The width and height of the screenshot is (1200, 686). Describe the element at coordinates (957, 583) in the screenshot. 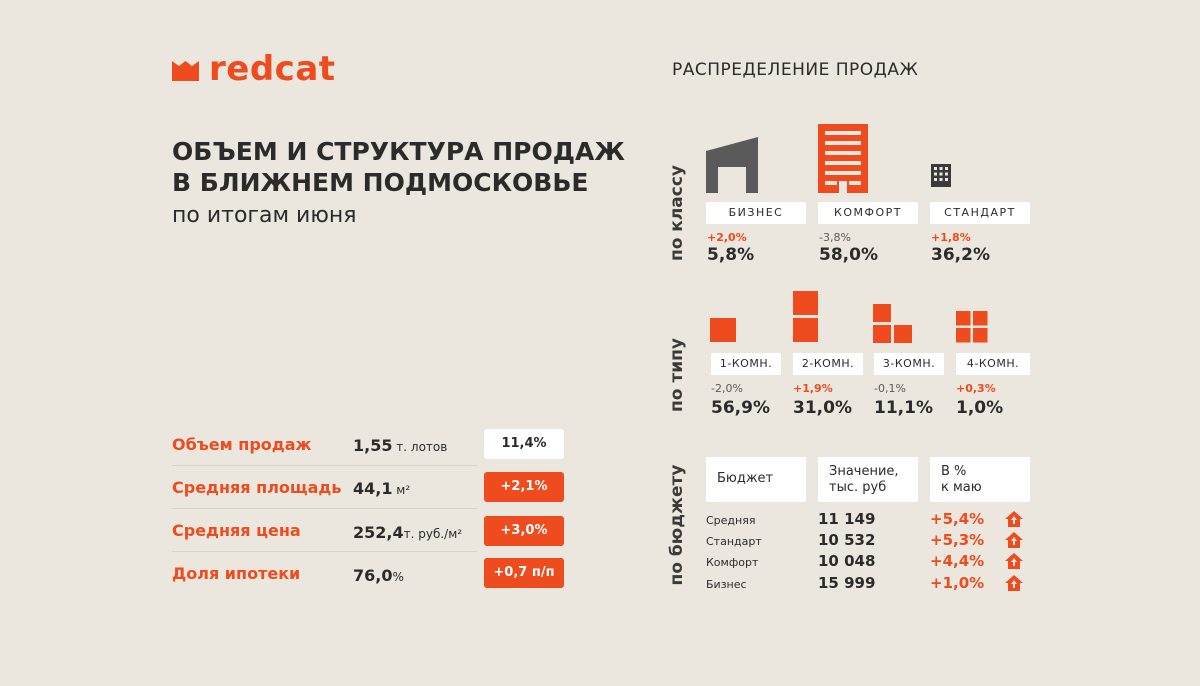

I see `budget-row-change: +1,0%` at that location.